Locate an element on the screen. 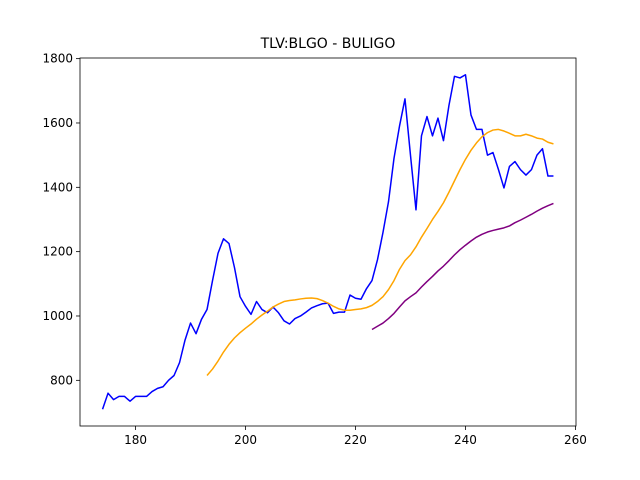  x-tick-label: 260 is located at coordinates (575, 440).